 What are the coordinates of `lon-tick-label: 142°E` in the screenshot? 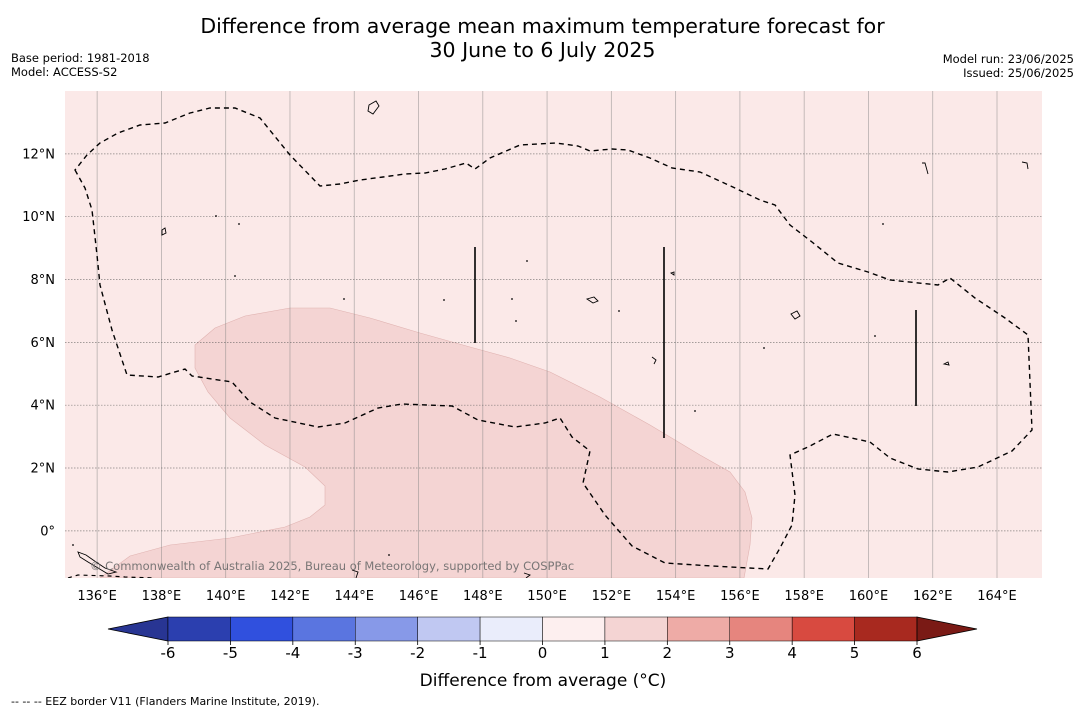 It's located at (290, 596).